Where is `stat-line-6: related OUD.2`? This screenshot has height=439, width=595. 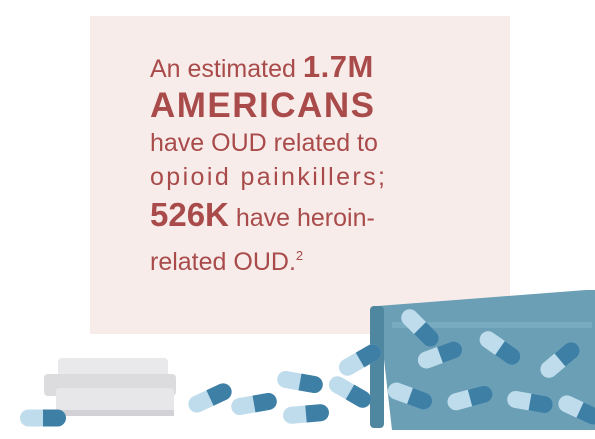
stat-line-6: related OUD.2 is located at coordinates (310, 259).